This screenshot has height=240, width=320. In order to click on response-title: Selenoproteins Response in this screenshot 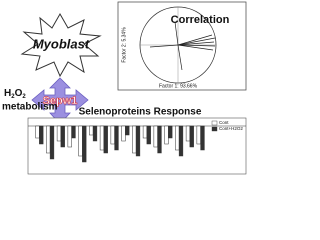, I will do `click(140, 112)`.